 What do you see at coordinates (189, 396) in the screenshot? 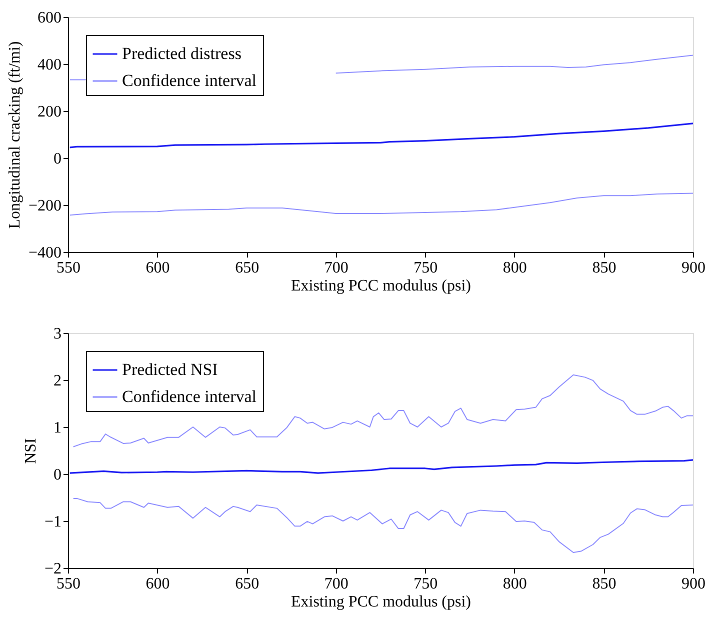
I see `legend-label: Confidence interval` at bounding box center [189, 396].